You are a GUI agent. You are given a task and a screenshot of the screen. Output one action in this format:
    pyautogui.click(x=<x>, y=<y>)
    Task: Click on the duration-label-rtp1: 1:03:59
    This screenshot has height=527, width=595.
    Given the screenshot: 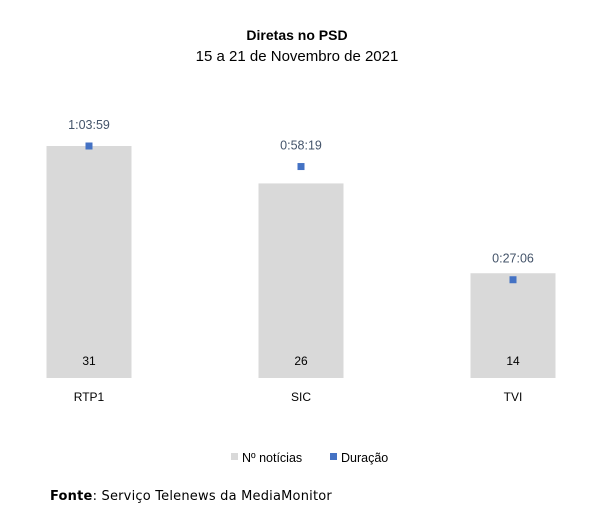 What is the action you would take?
    pyautogui.click(x=89, y=125)
    